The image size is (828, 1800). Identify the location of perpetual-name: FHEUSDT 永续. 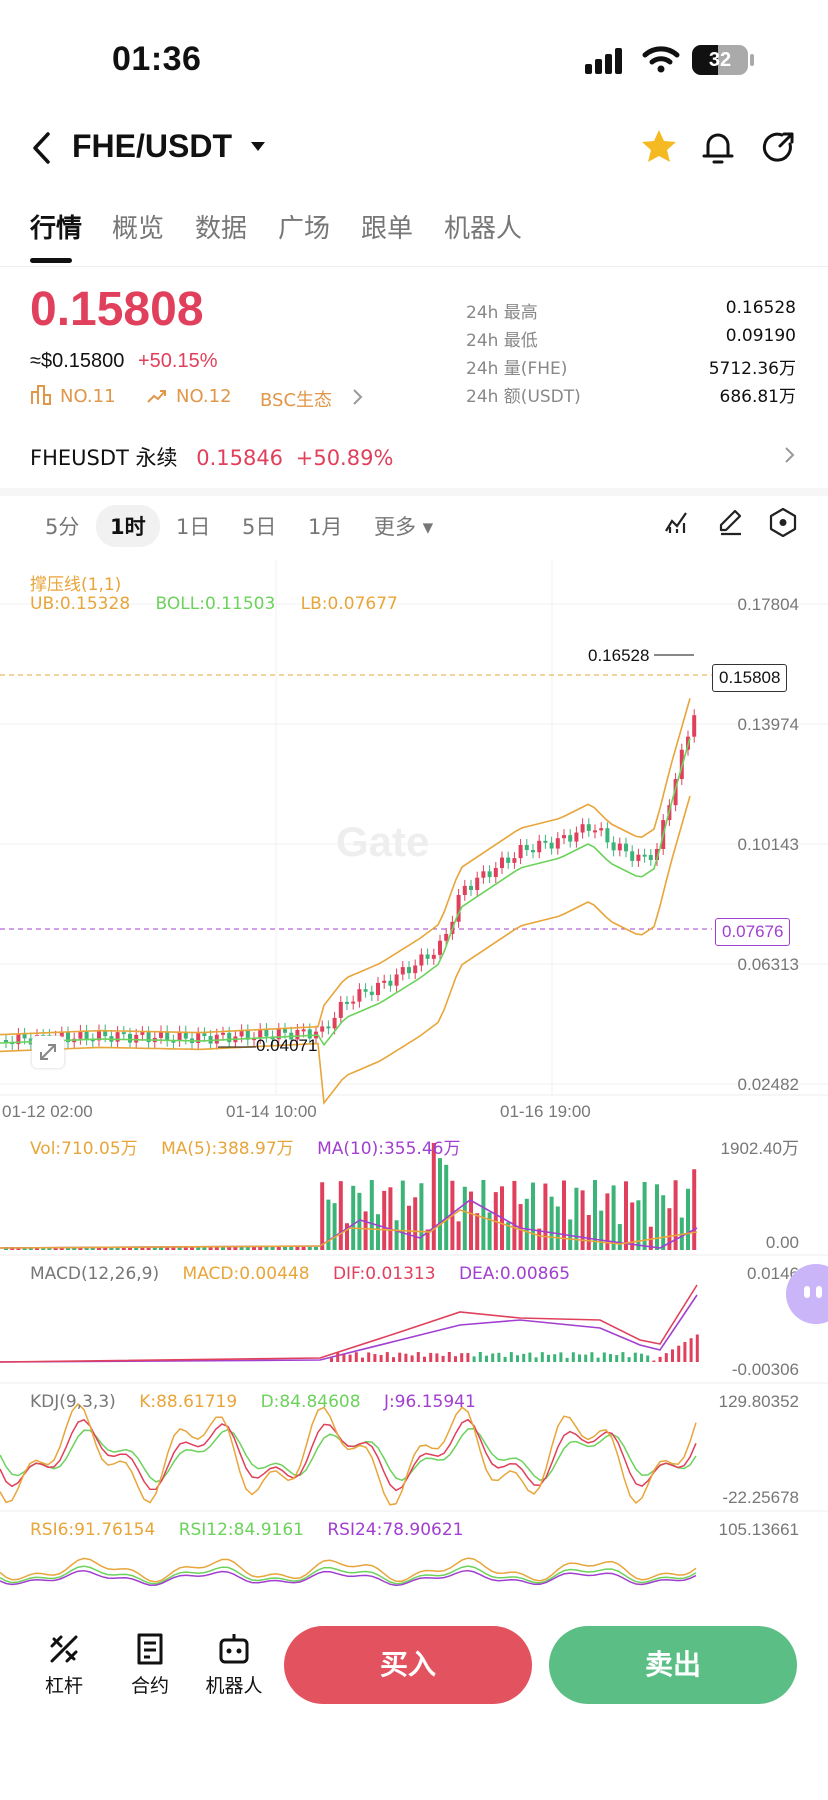
(104, 458).